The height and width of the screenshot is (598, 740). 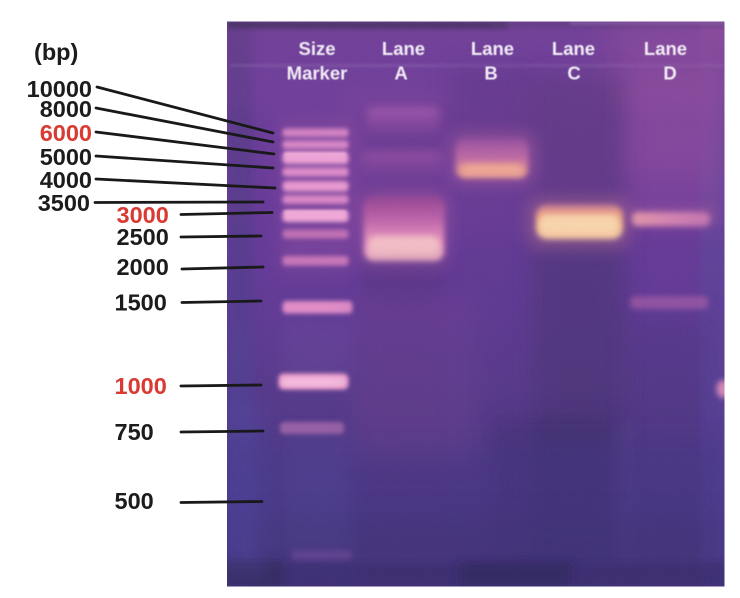 I want to click on svg-text: Size, so click(x=316, y=48).